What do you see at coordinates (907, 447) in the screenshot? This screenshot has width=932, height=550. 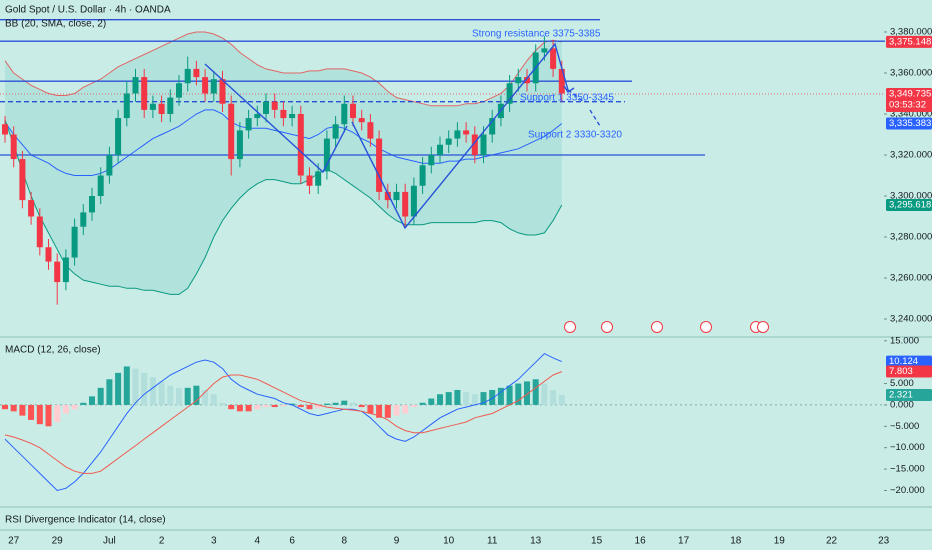 I see `y-tick-label: −10.000` at bounding box center [907, 447].